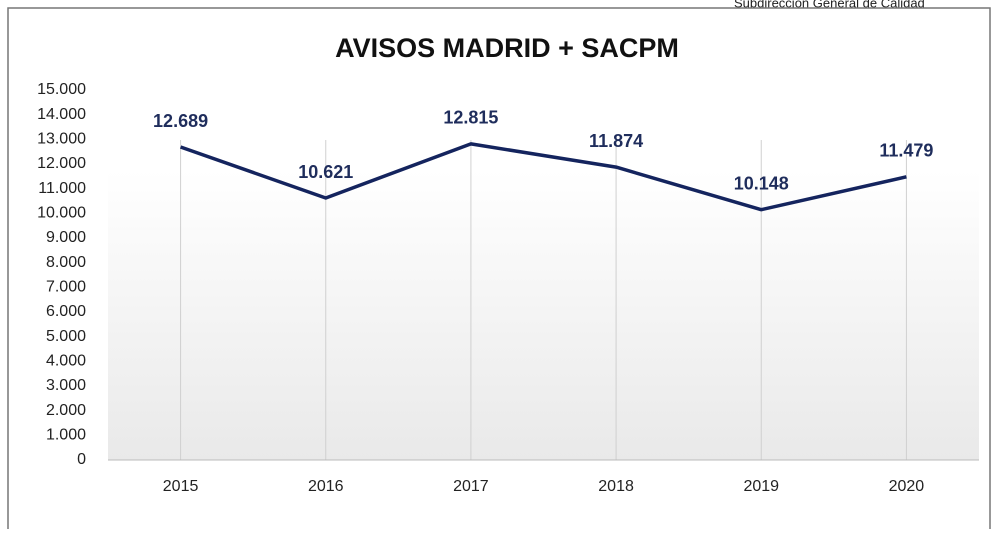 The height and width of the screenshot is (534, 998). Describe the element at coordinates (66, 410) in the screenshot. I see `y-tick-label: 2.000` at that location.